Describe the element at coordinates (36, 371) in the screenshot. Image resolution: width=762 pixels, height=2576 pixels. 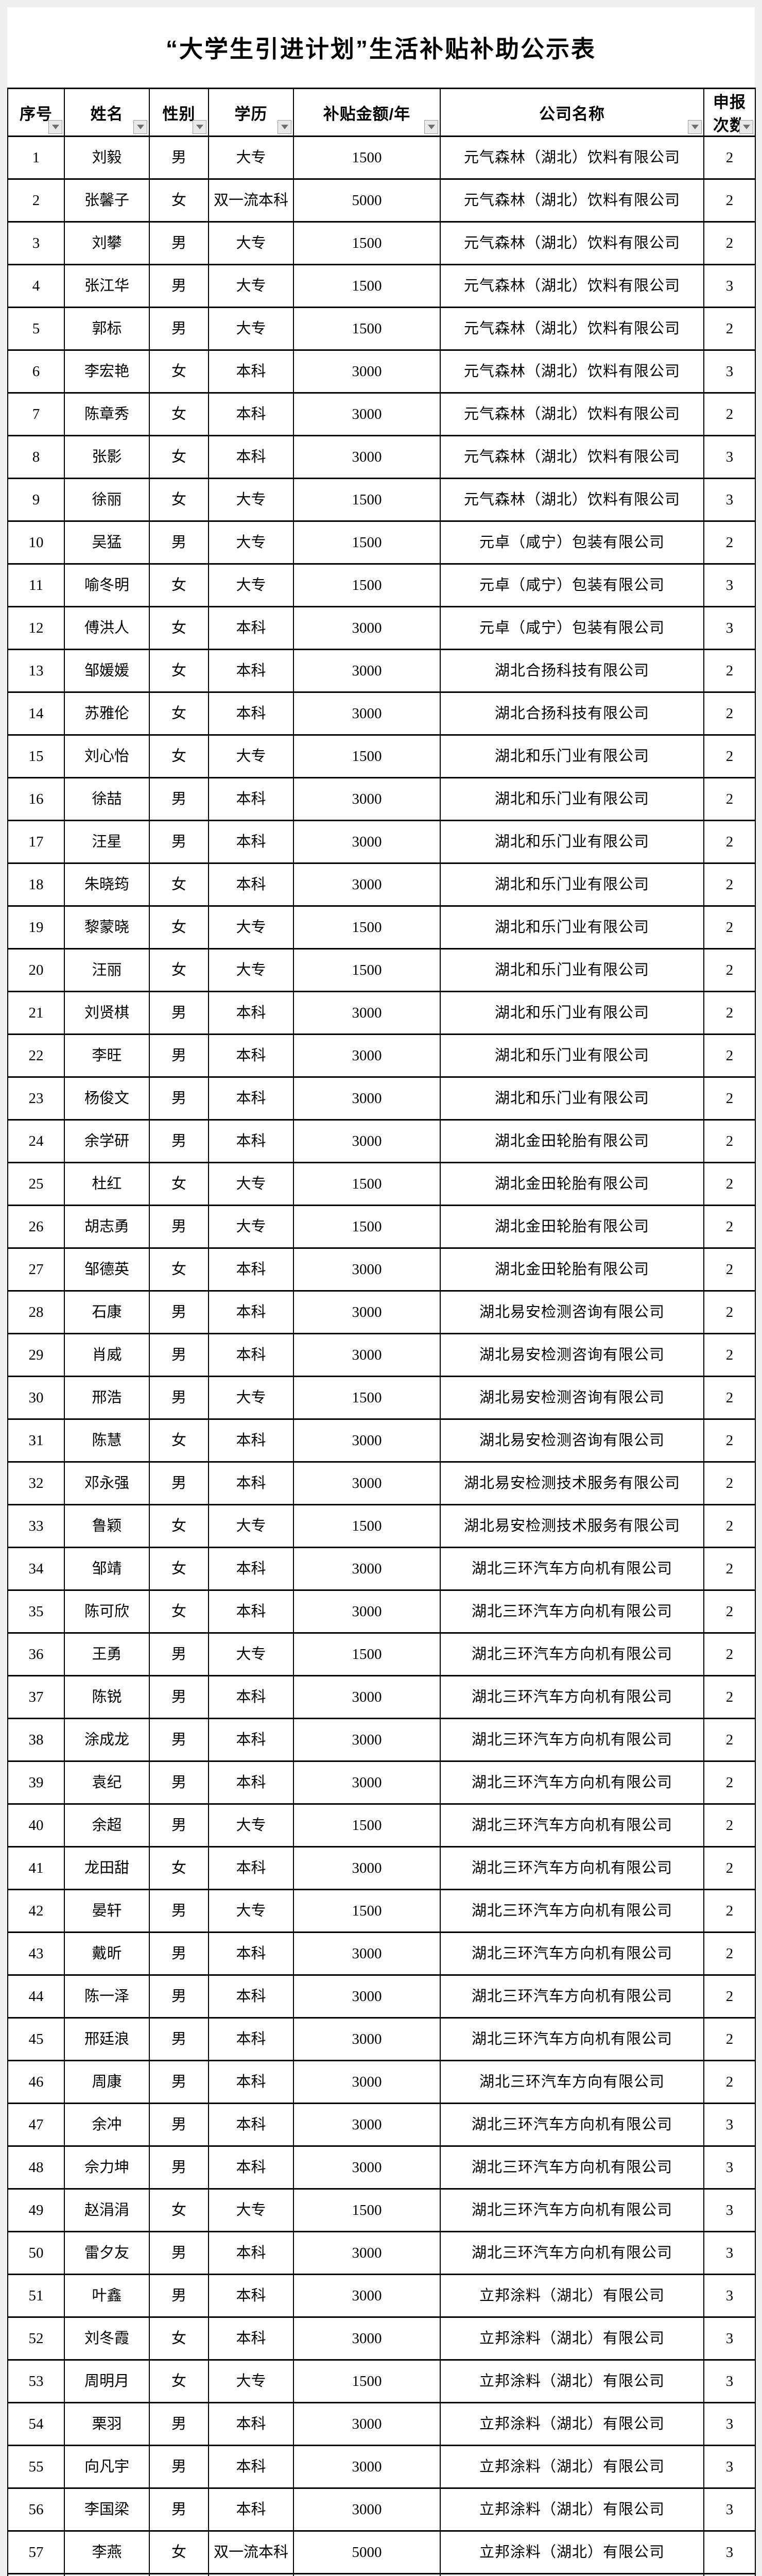
I see `cell-serial-number: 6` at that location.